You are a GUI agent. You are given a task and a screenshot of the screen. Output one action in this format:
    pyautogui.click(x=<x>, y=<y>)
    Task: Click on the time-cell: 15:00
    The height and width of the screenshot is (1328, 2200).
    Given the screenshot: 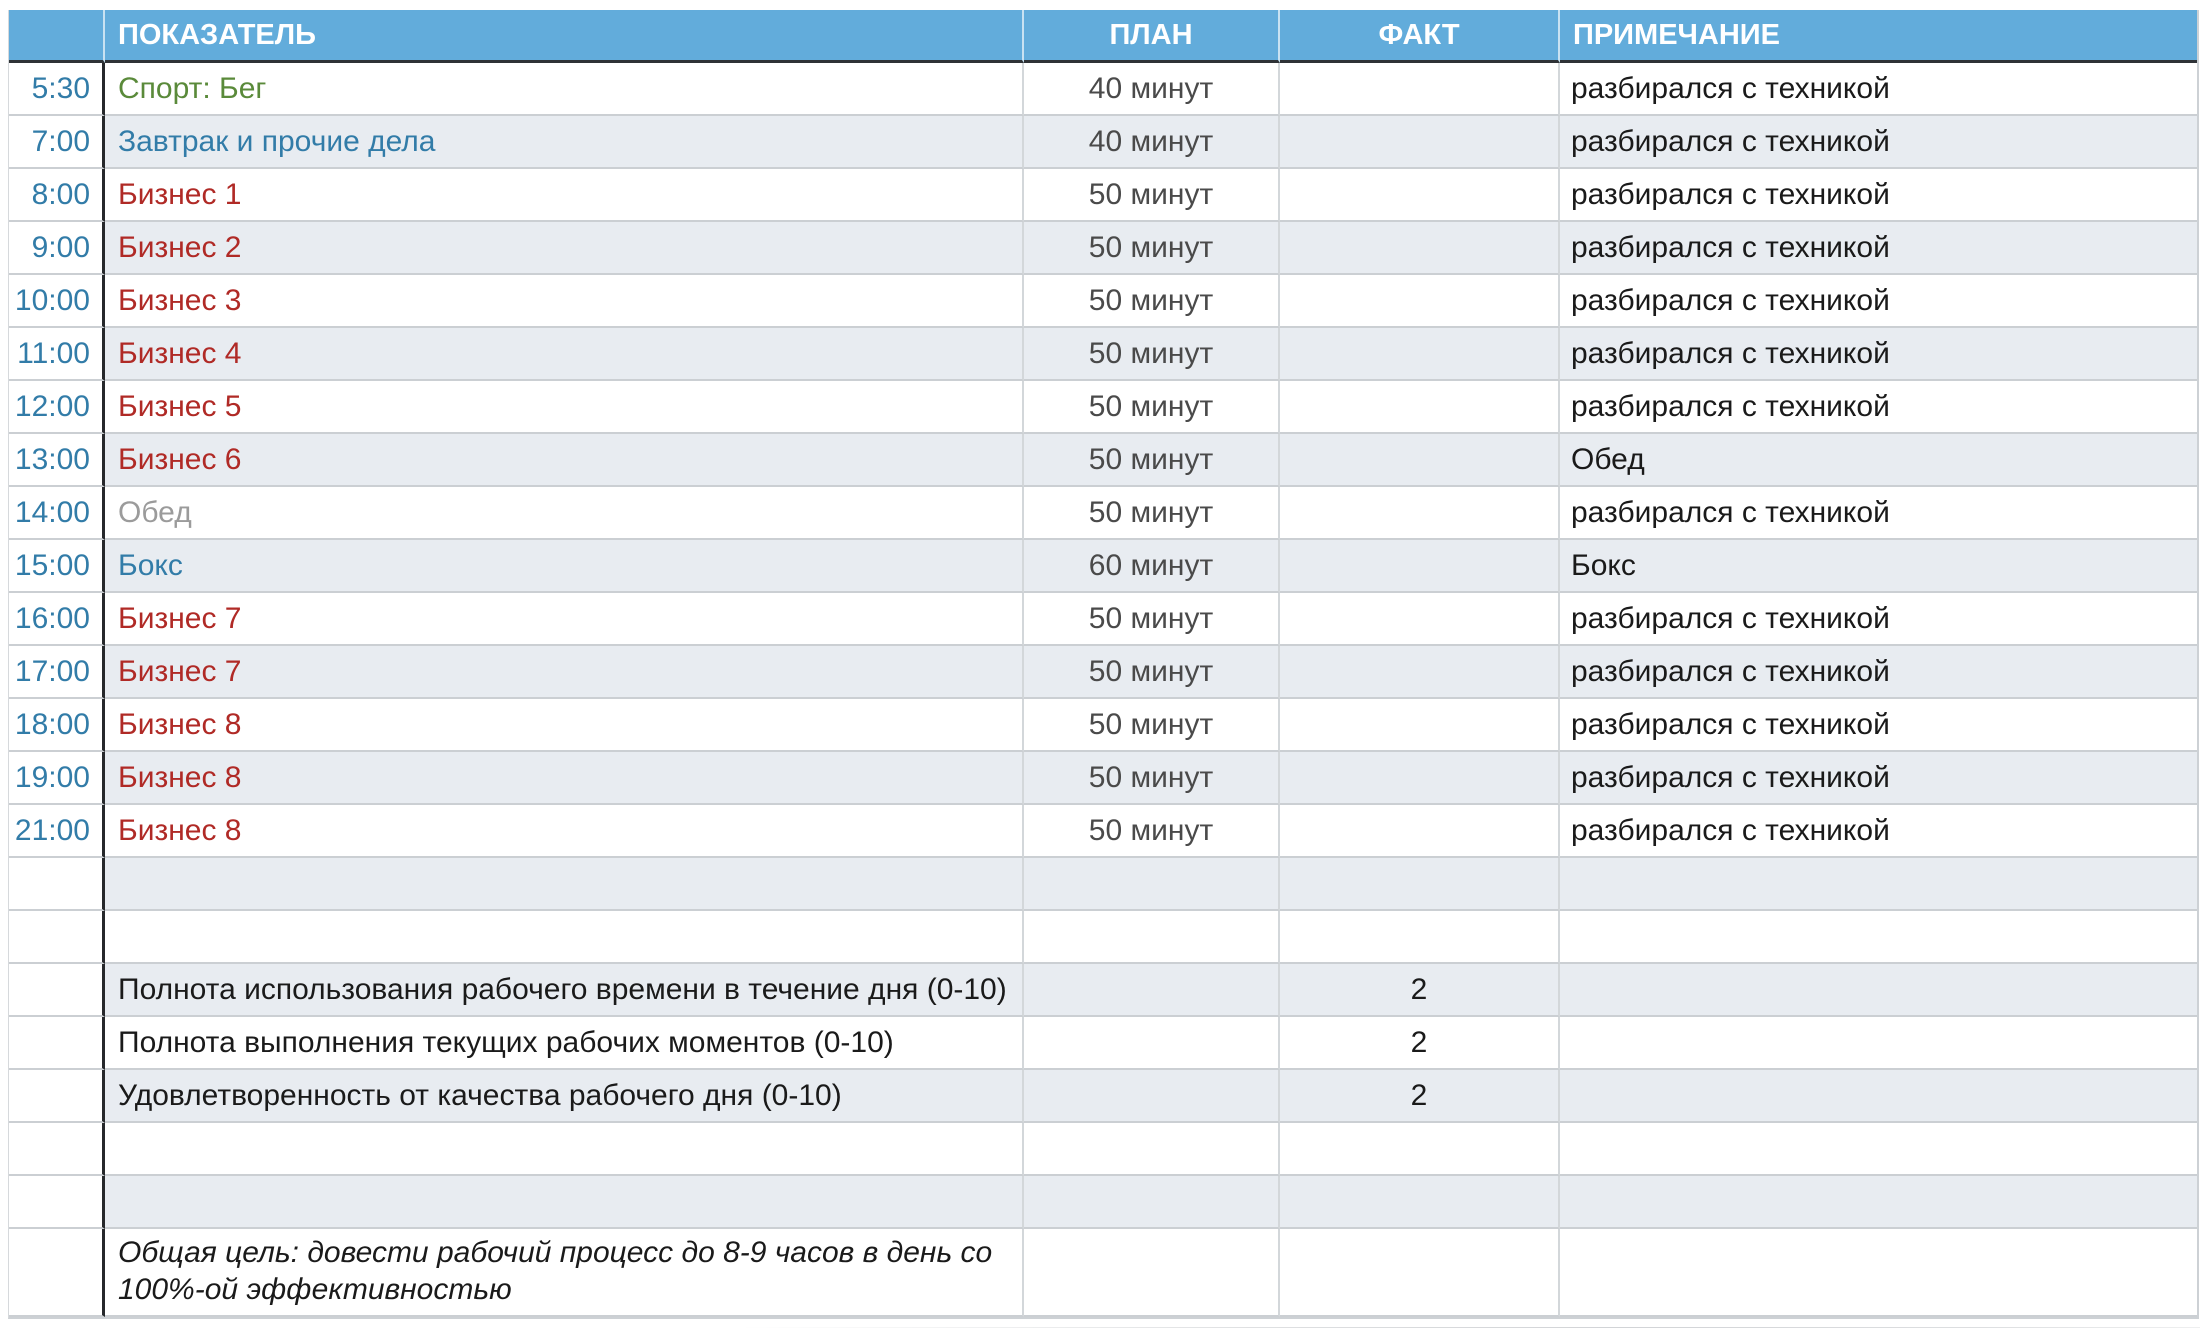 What is the action you would take?
    pyautogui.click(x=57, y=566)
    